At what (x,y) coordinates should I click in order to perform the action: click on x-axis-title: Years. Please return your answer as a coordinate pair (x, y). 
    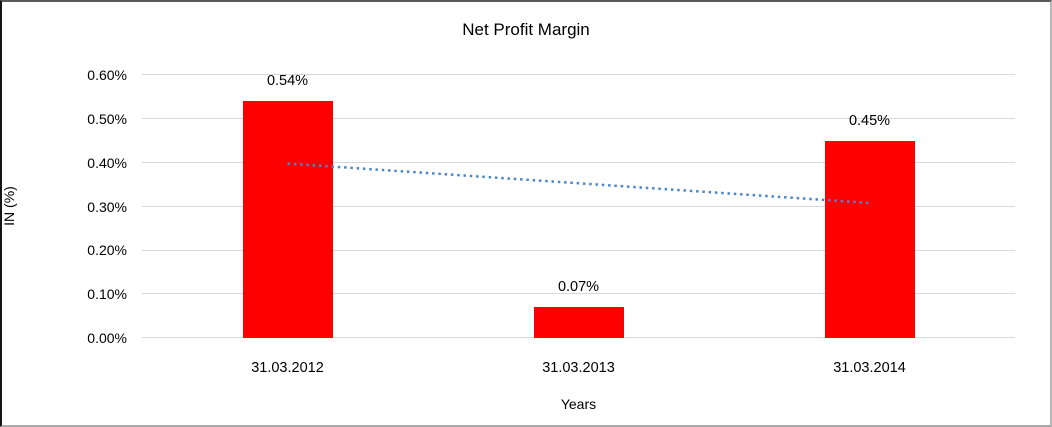
    Looking at the image, I should click on (578, 404).